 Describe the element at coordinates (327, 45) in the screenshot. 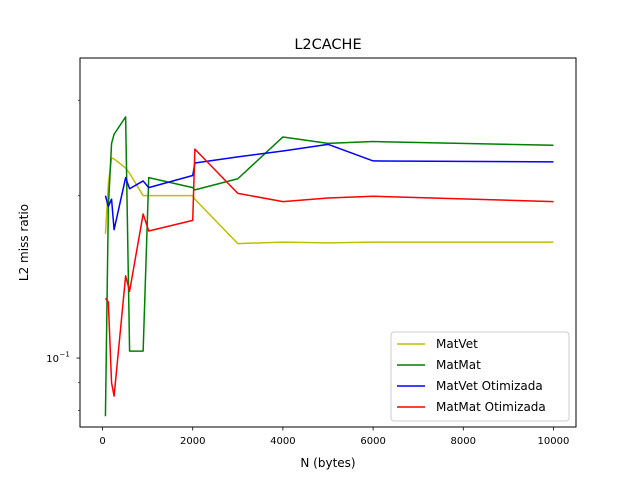

I see `chart-title: L2CACHE` at that location.